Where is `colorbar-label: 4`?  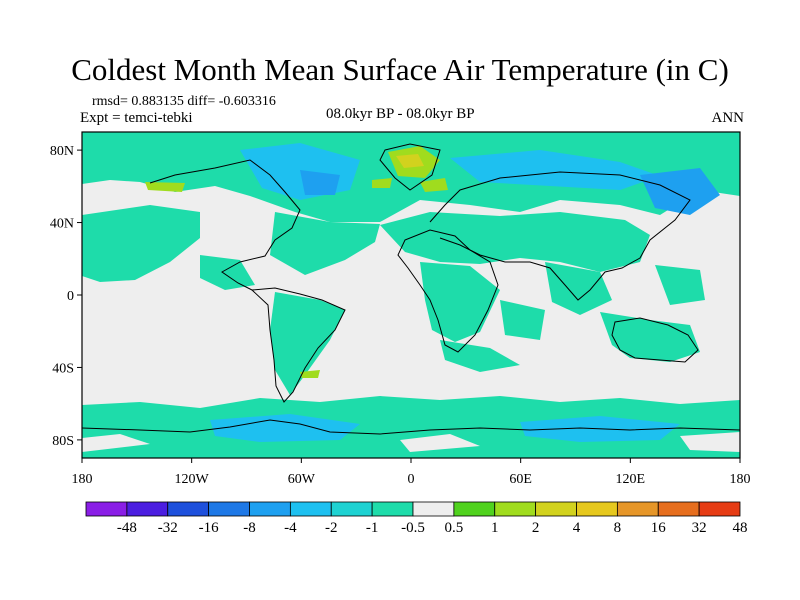 colorbar-label: 4 is located at coordinates (577, 528).